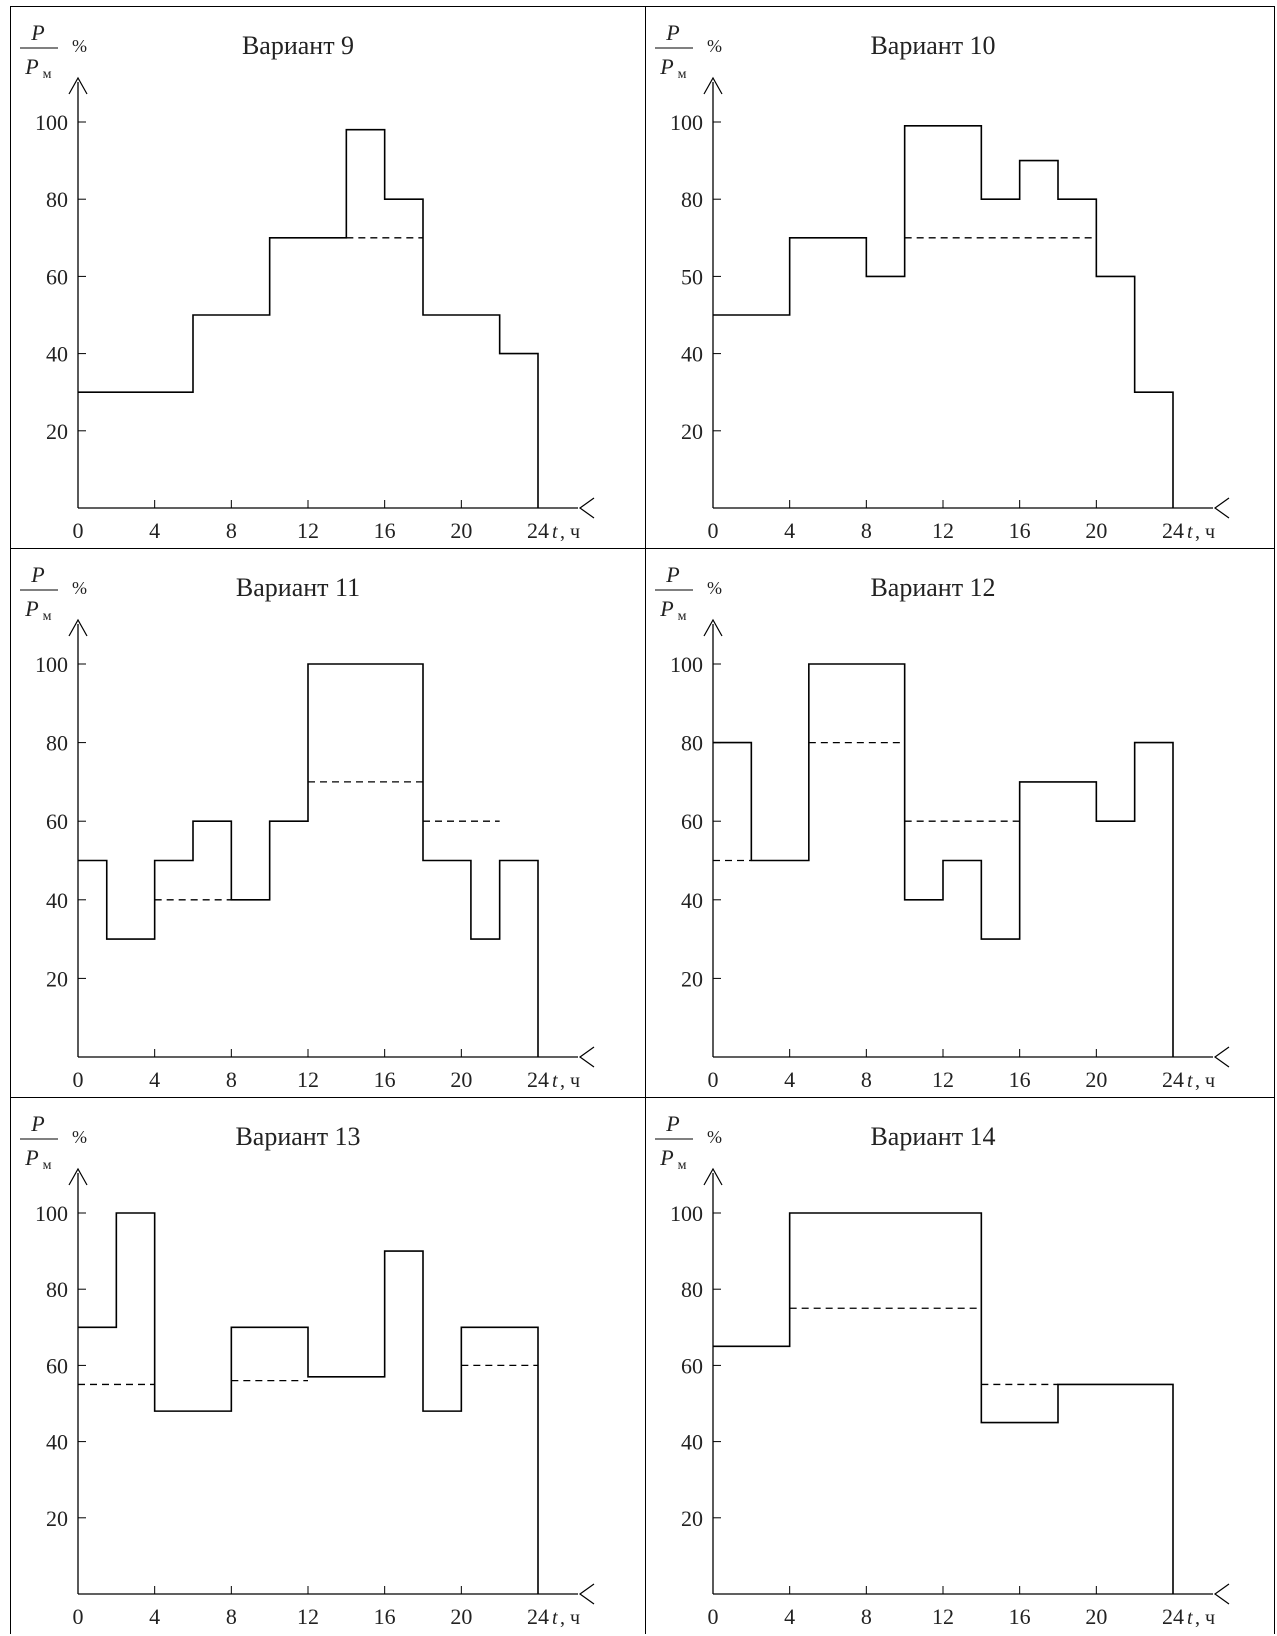  Describe the element at coordinates (298, 587) in the screenshot. I see `chart-title: Вариант 11` at that location.